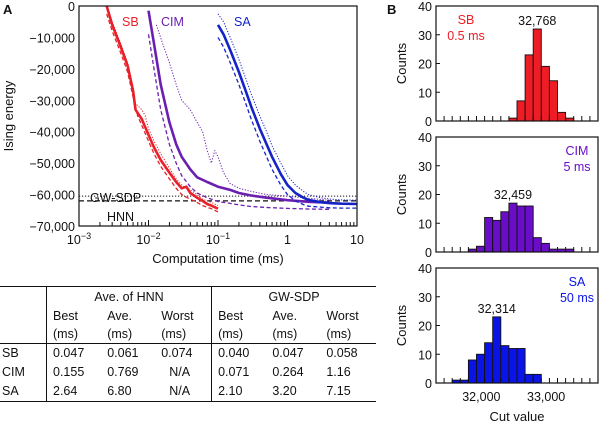 The image size is (600, 424). Describe the element at coordinates (188, 392) in the screenshot. I see `table-row: SA 2.64 6.80 N/A 2.10 3.20 7.15` at that location.